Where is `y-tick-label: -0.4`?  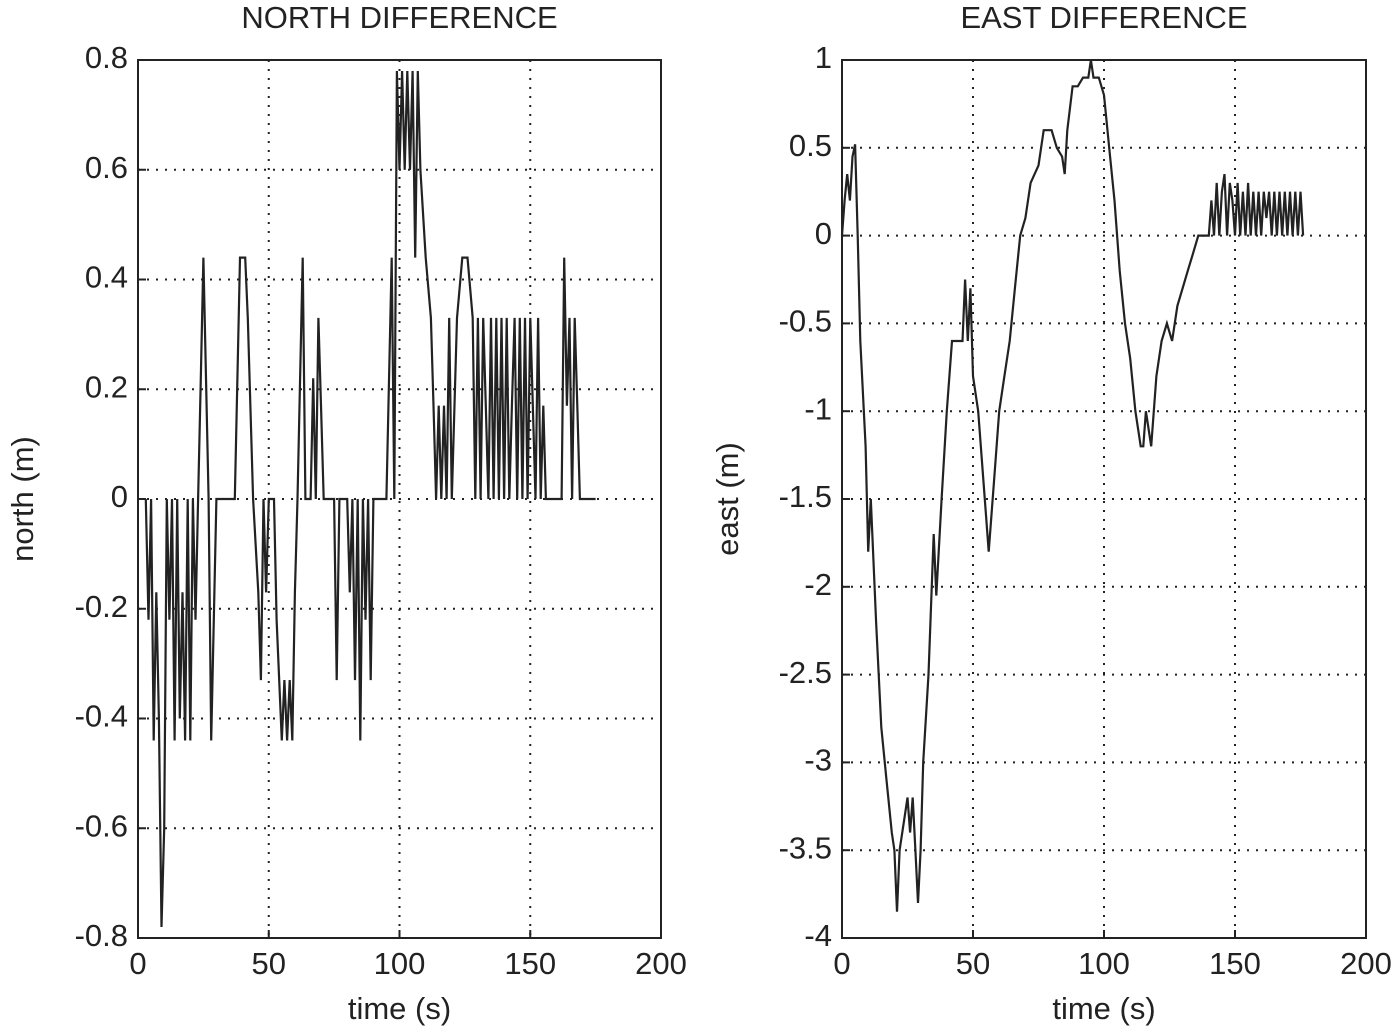
y-tick-label: -0.4 is located at coordinates (101, 716).